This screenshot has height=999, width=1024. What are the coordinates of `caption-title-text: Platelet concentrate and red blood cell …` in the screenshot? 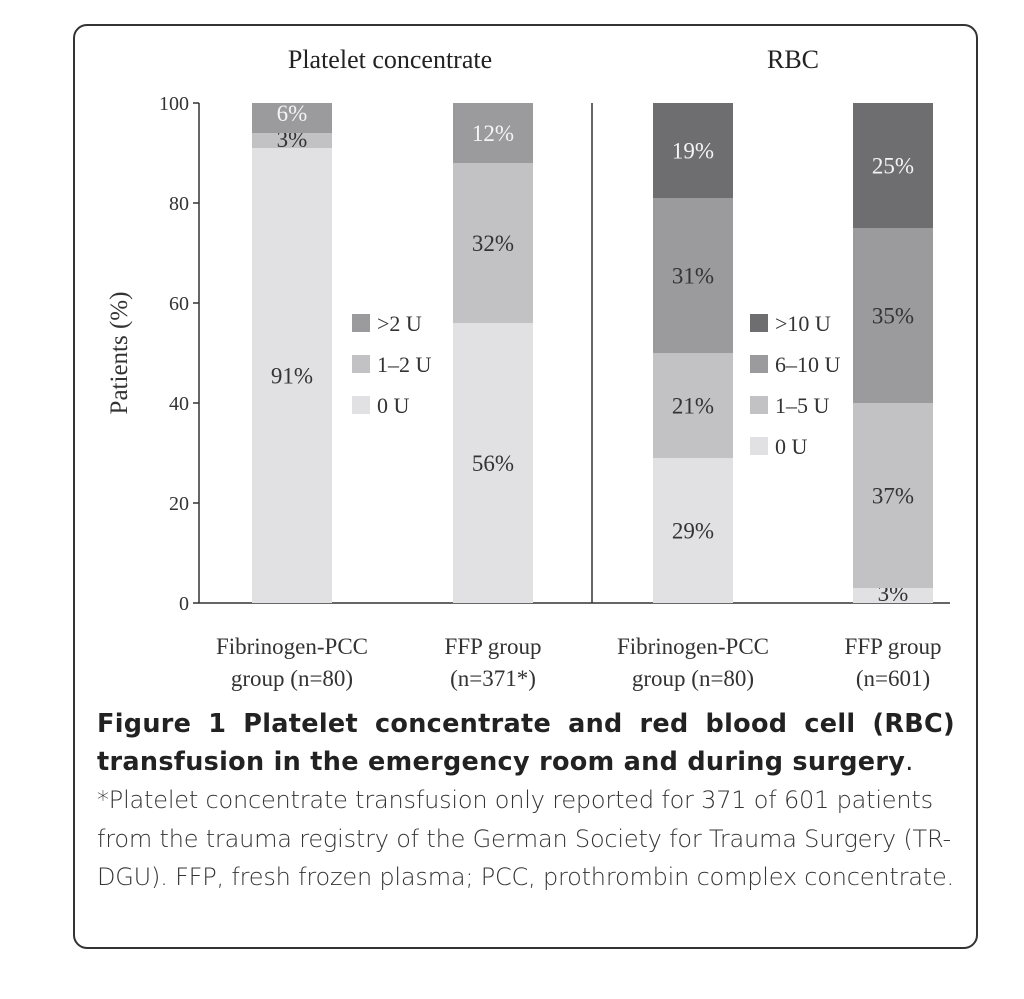 It's located at (526, 743).